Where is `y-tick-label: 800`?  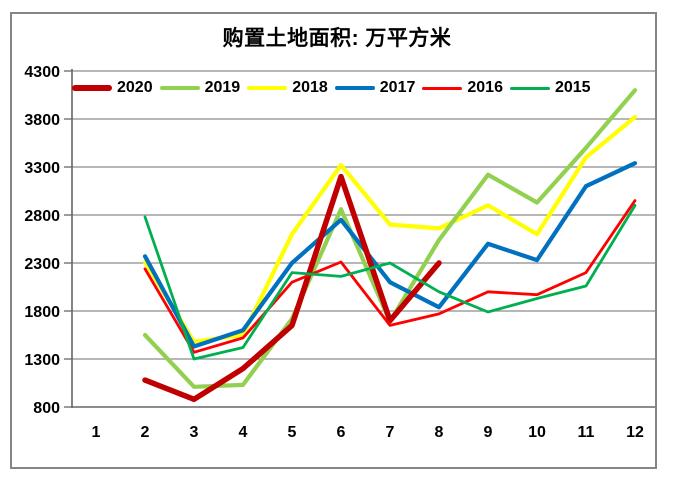
y-tick-label: 800 is located at coordinates (46, 408).